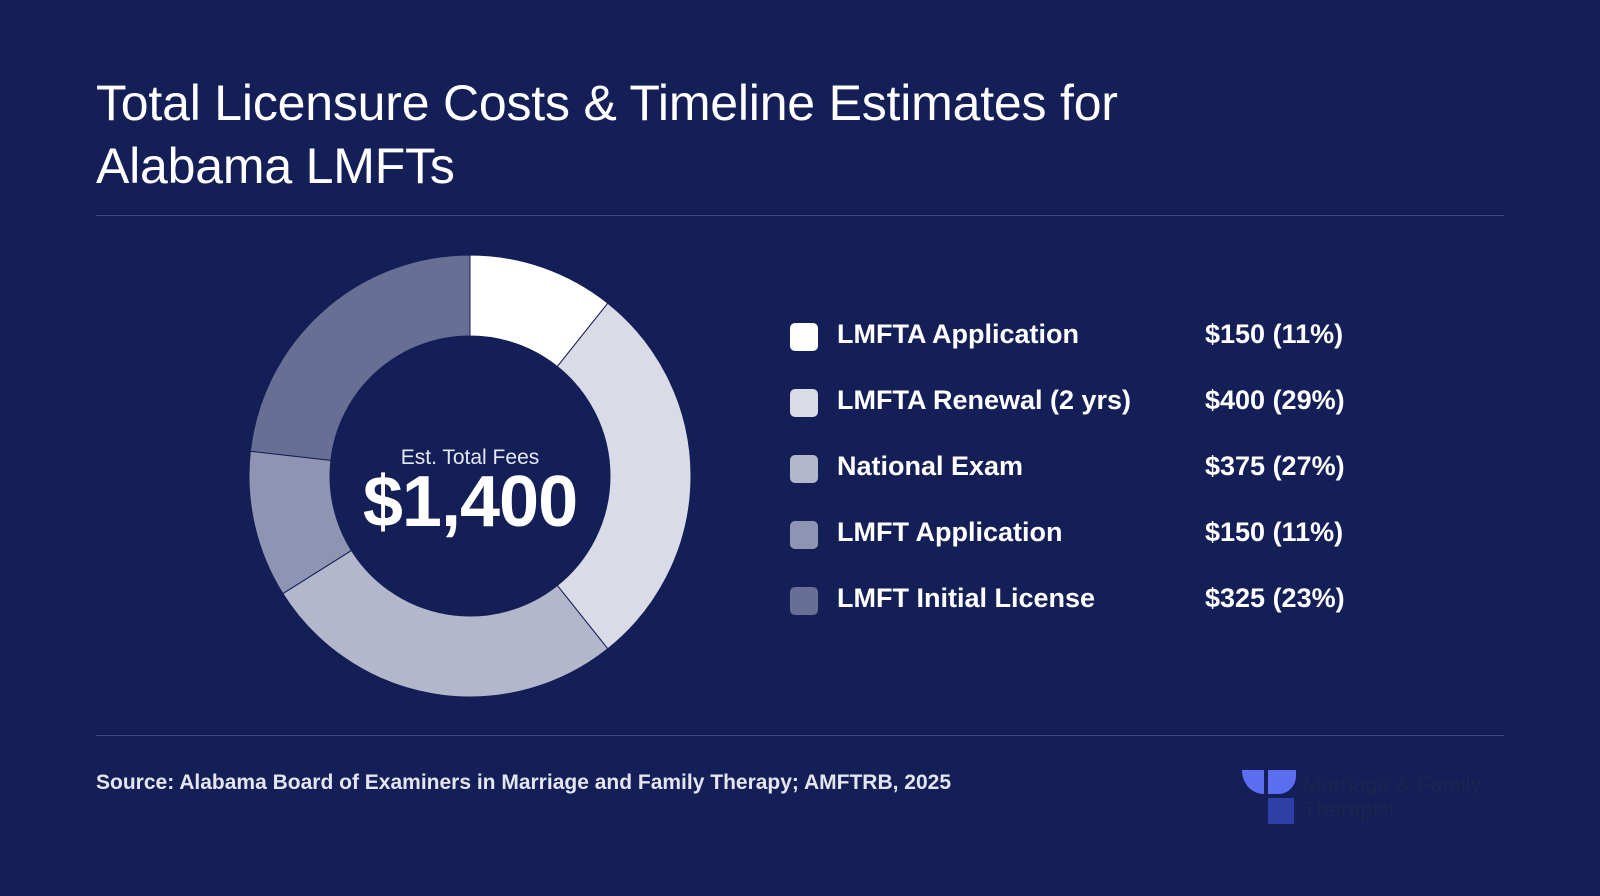  I want to click on brand-logo: Marriage & Family Therapist, so click(1377, 797).